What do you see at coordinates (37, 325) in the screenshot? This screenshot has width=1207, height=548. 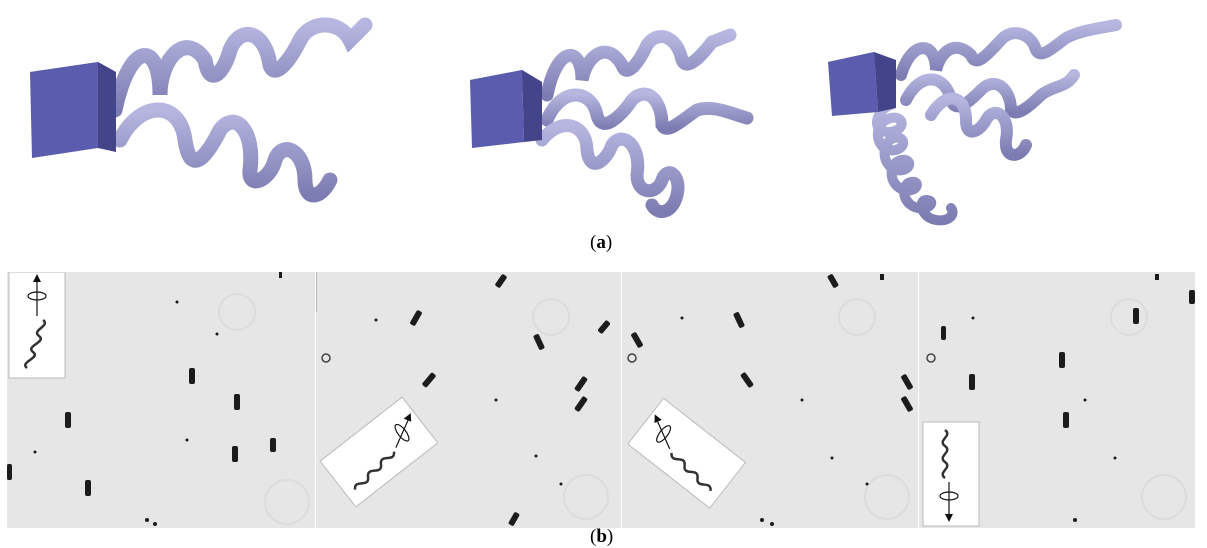 I see `inset-helix-arrow-up` at bounding box center [37, 325].